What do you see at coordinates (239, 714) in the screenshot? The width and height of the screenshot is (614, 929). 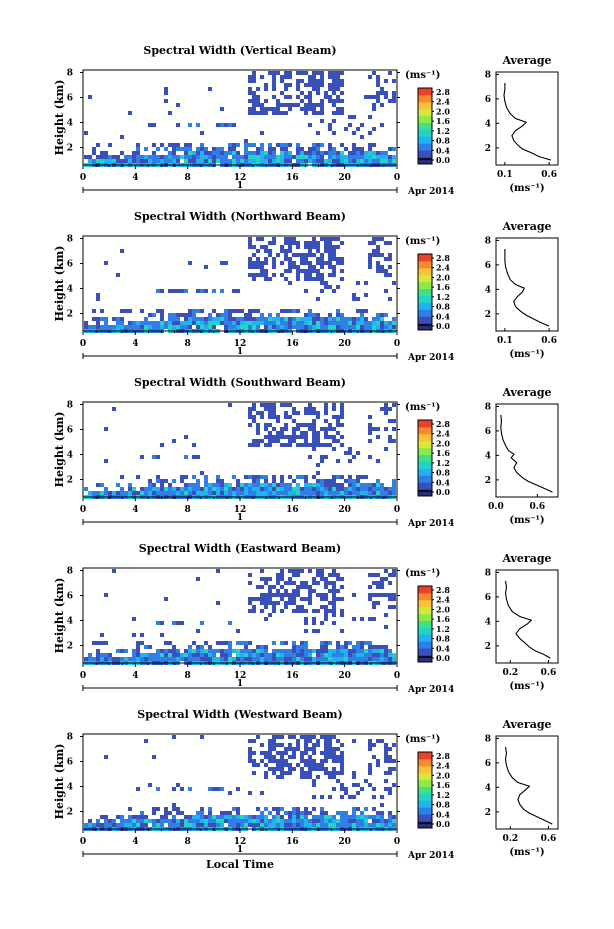 I see `panel-title: Spectral Width (Westward Beam)` at bounding box center [239, 714].